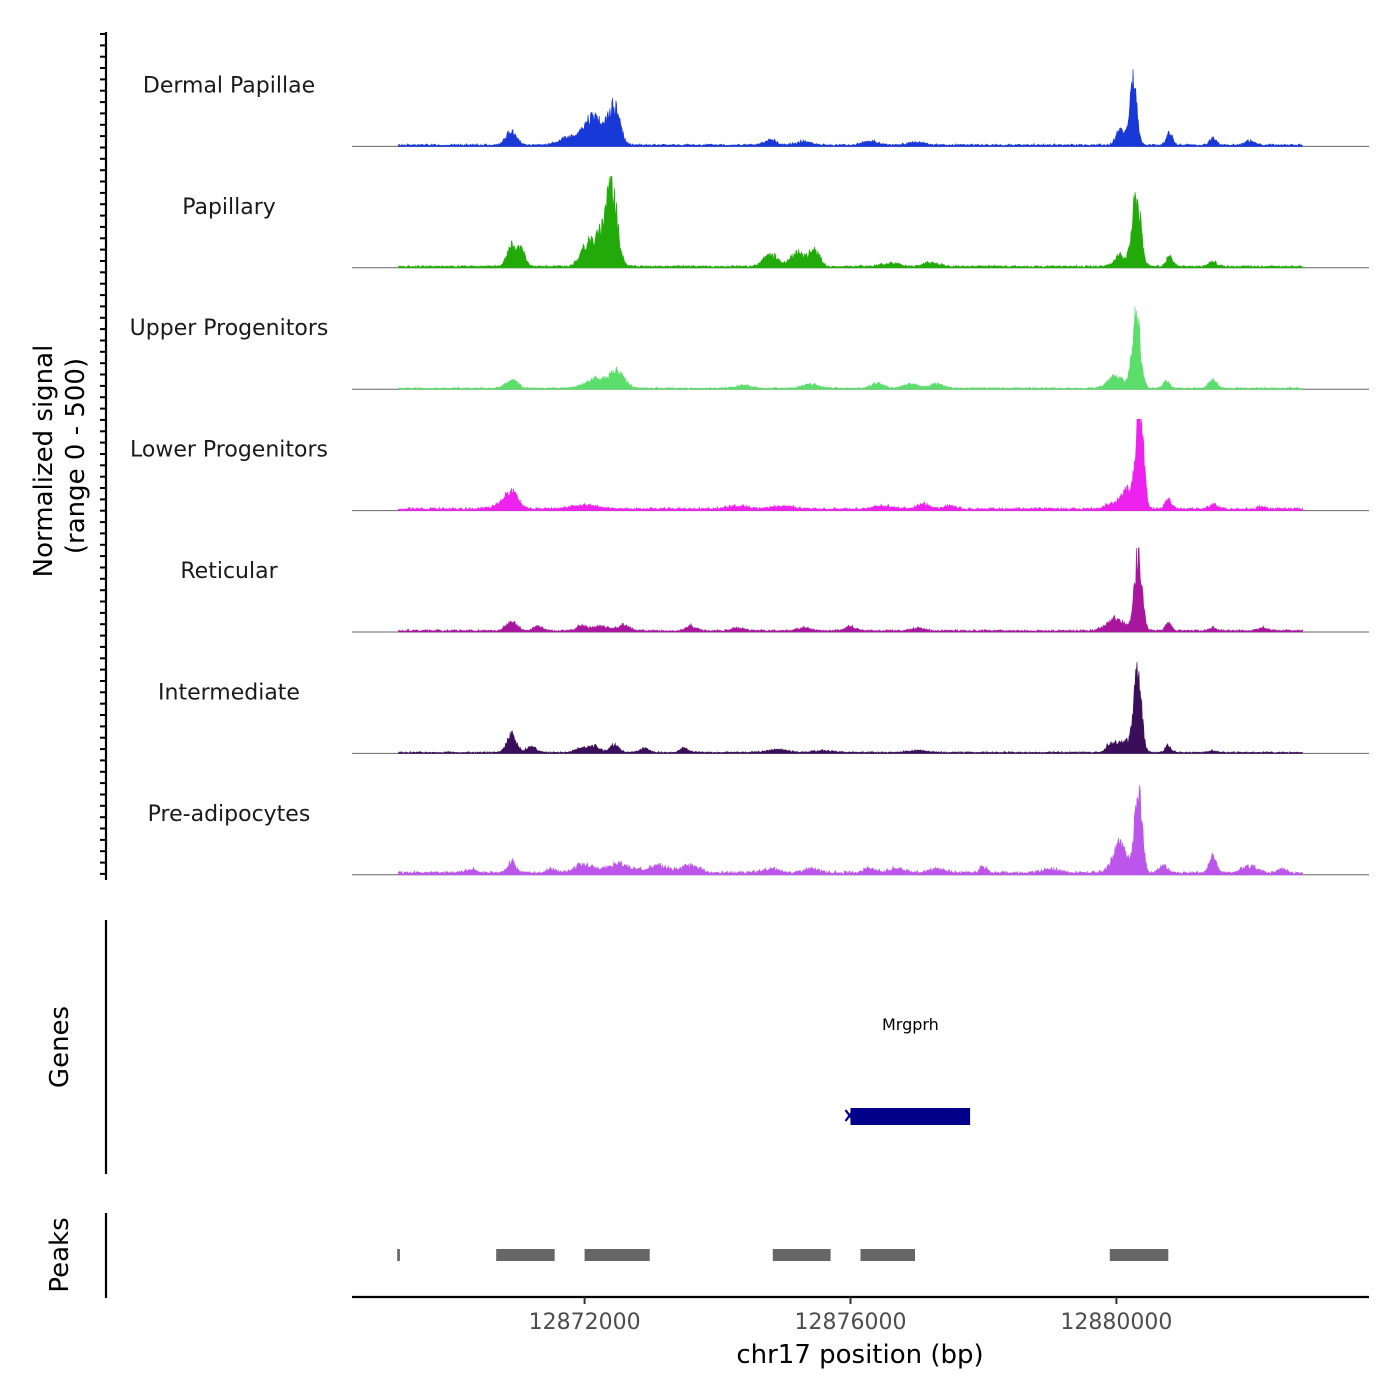 Image resolution: width=1400 pixels, height=1400 pixels. Describe the element at coordinates (229, 328) in the screenshot. I see `track-label: Upper Progenitors` at that location.